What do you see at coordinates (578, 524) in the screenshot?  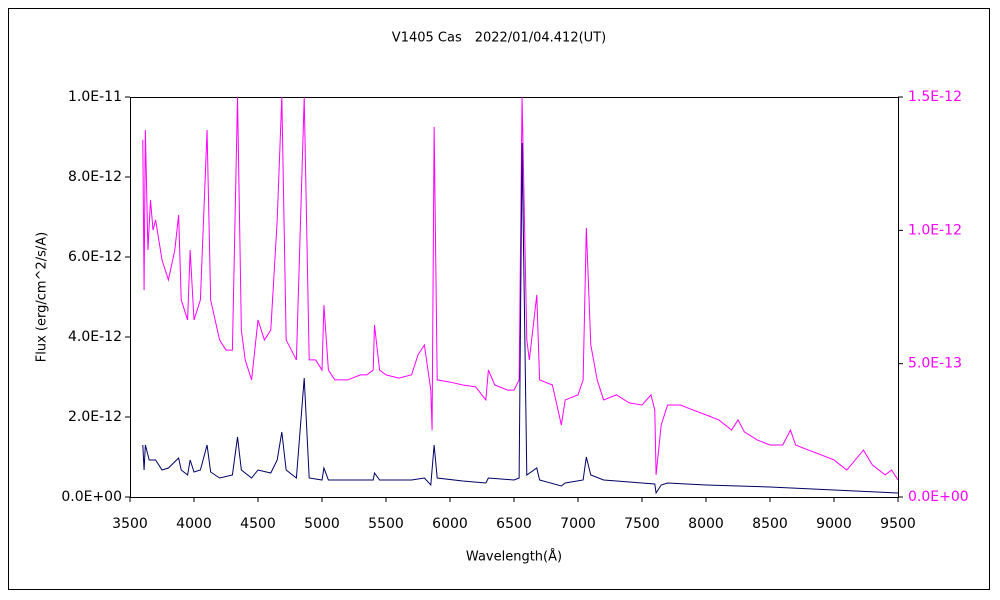 I see `x-tick-label: 7000` at bounding box center [578, 524].